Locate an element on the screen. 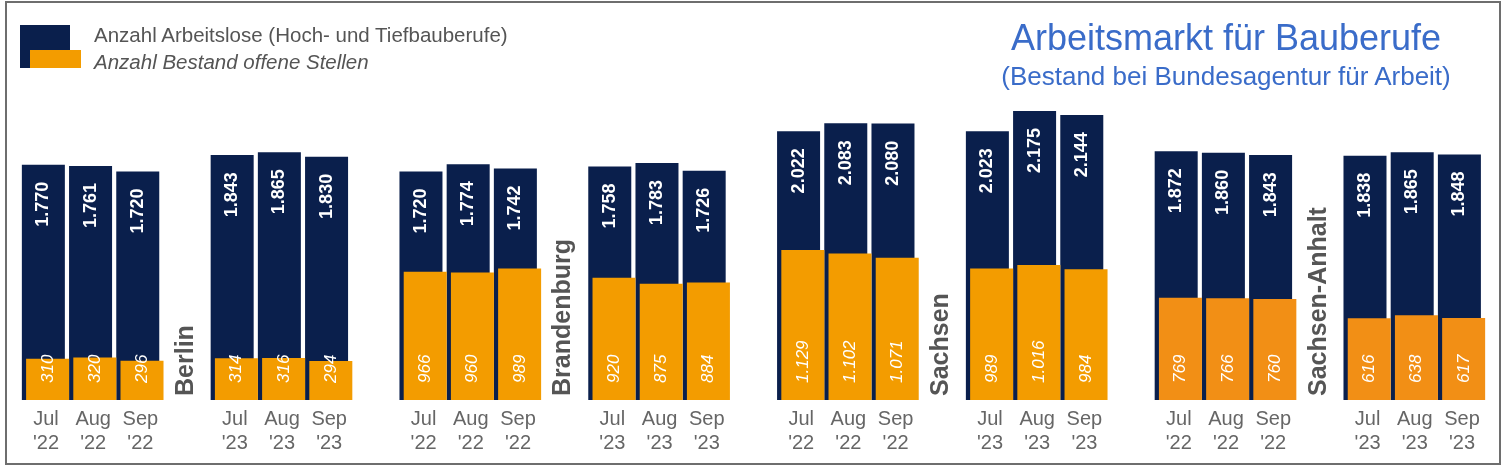  data-label: 638 is located at coordinates (1416, 368).